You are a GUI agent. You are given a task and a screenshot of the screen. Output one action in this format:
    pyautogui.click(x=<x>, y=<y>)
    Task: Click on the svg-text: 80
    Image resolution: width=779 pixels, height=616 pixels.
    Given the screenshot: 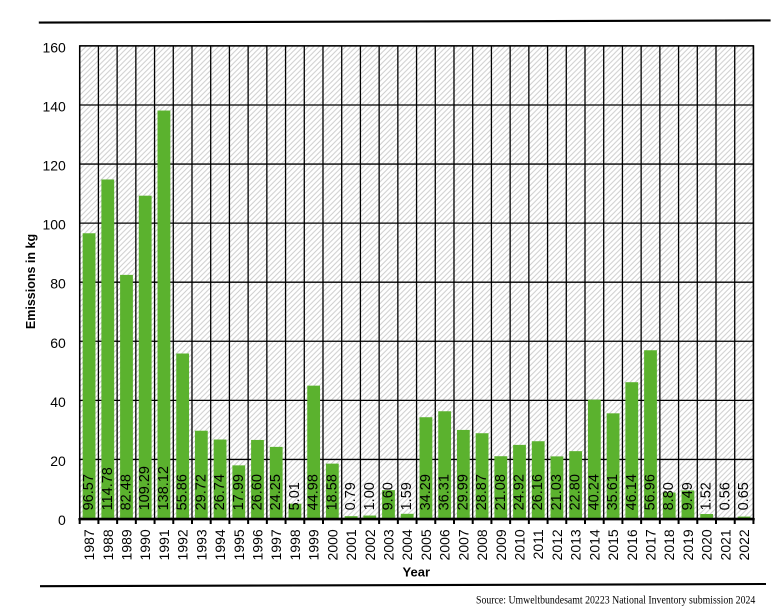 What is the action you would take?
    pyautogui.click(x=58, y=284)
    